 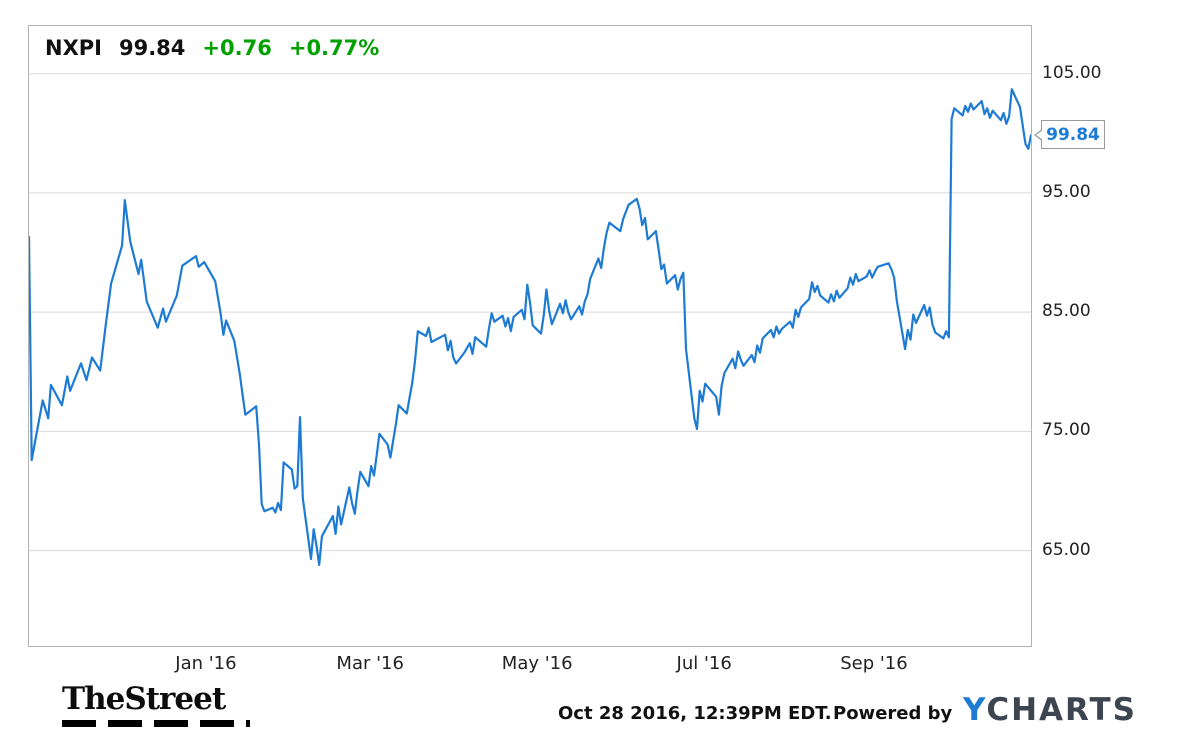 I want to click on x-axis-label: Jan '16, so click(x=206, y=663).